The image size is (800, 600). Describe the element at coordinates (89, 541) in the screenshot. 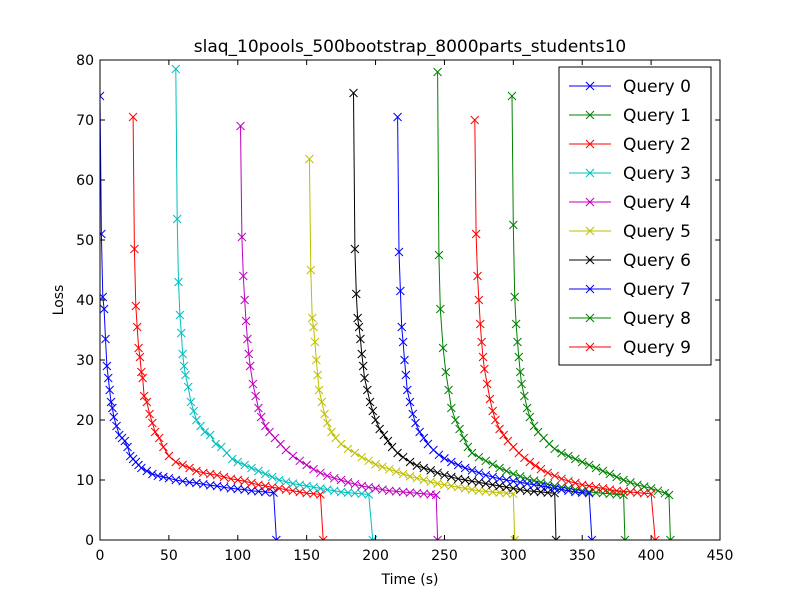

I see `y-tick-label: 0` at that location.